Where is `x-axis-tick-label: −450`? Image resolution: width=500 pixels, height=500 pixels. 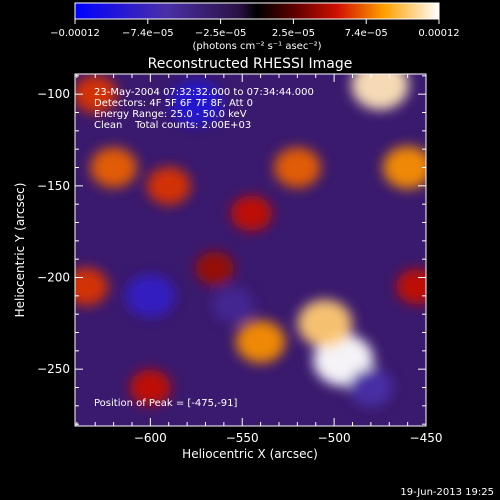
x-axis-tick-label: −450 is located at coordinates (426, 438).